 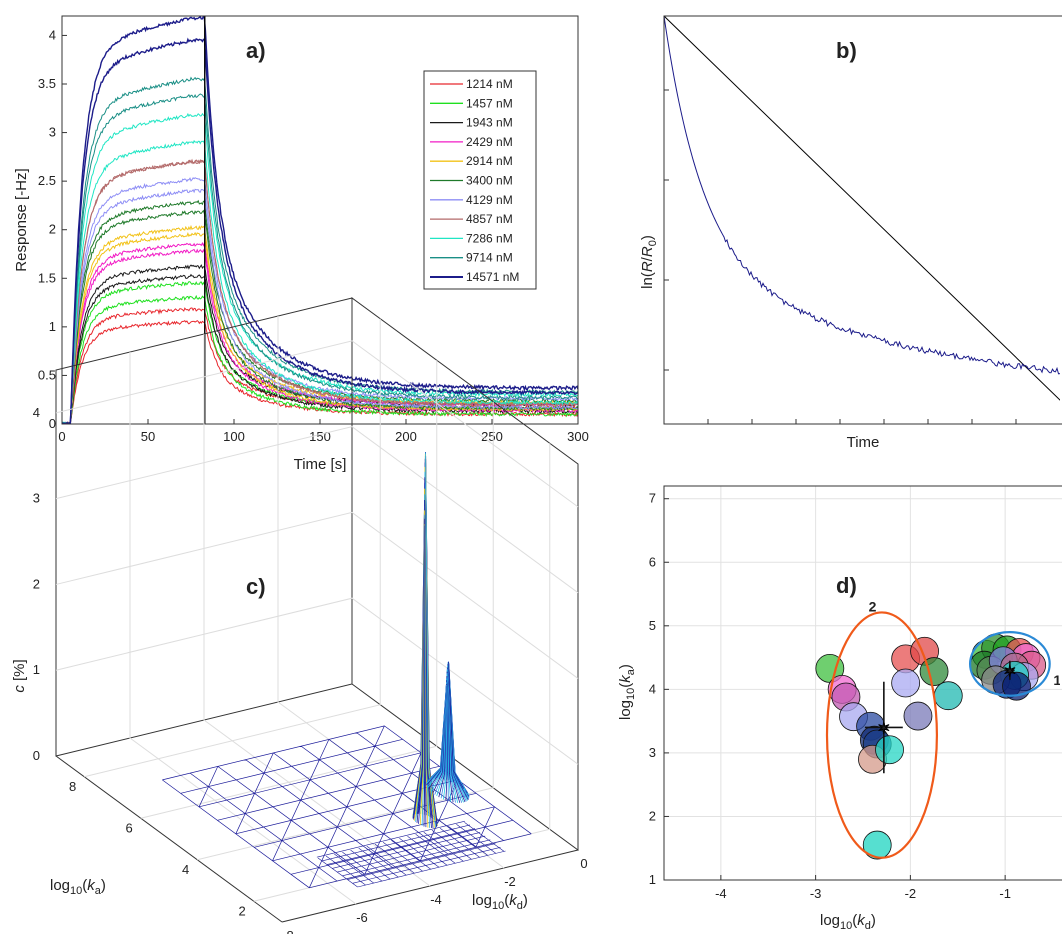 What do you see at coordinates (36, 755) in the screenshot?
I see `z-tick-label: 0` at bounding box center [36, 755].